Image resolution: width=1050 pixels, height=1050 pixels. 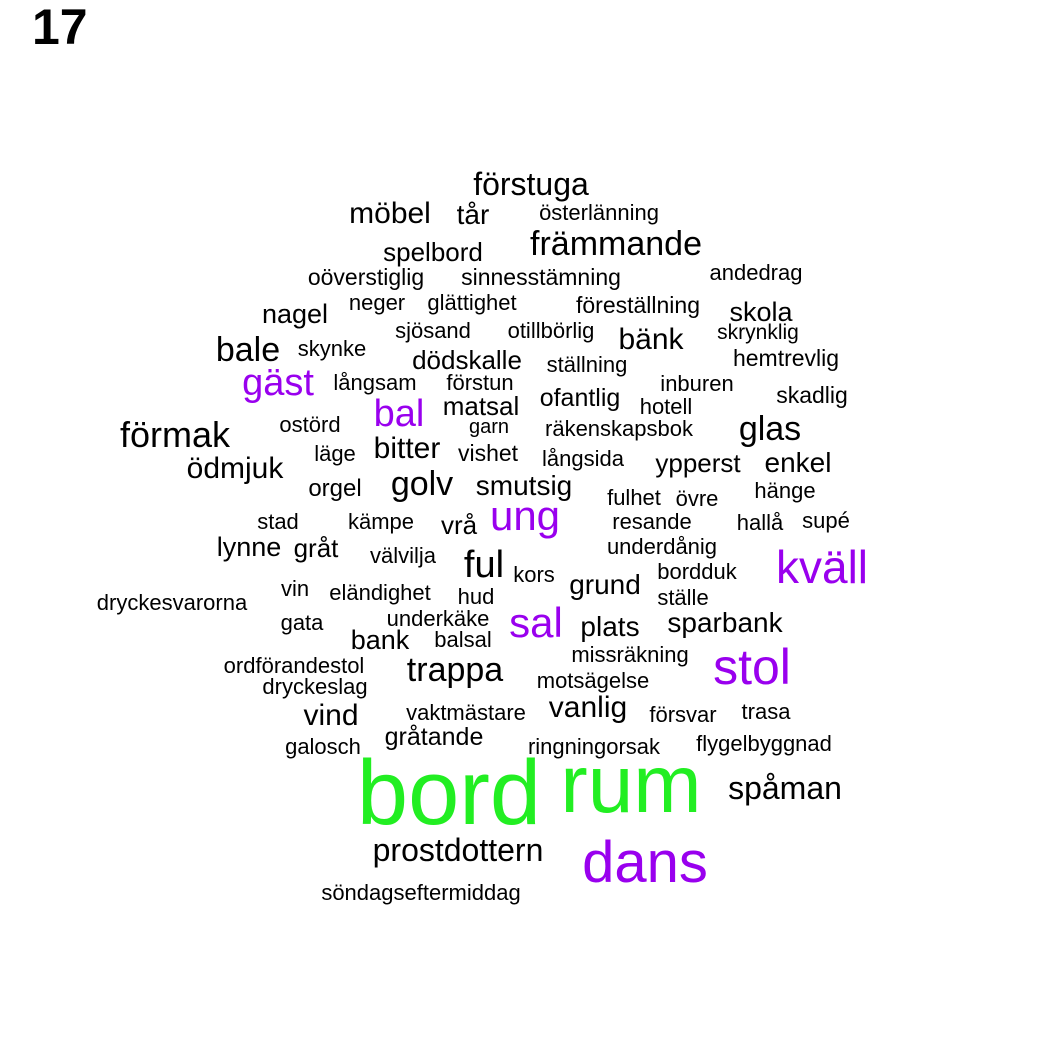 What do you see at coordinates (421, 893) in the screenshot?
I see `cloud-word: söndagseftermiddag` at bounding box center [421, 893].